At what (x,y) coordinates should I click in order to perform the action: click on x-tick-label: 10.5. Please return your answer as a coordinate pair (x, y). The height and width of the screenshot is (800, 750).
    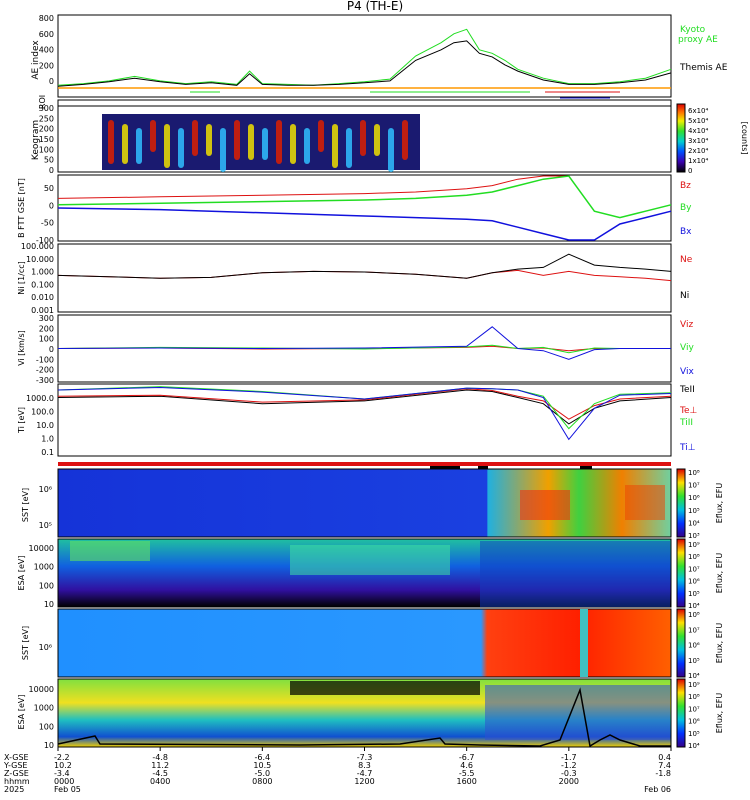
    Looking at the image, I should click on (262, 765).